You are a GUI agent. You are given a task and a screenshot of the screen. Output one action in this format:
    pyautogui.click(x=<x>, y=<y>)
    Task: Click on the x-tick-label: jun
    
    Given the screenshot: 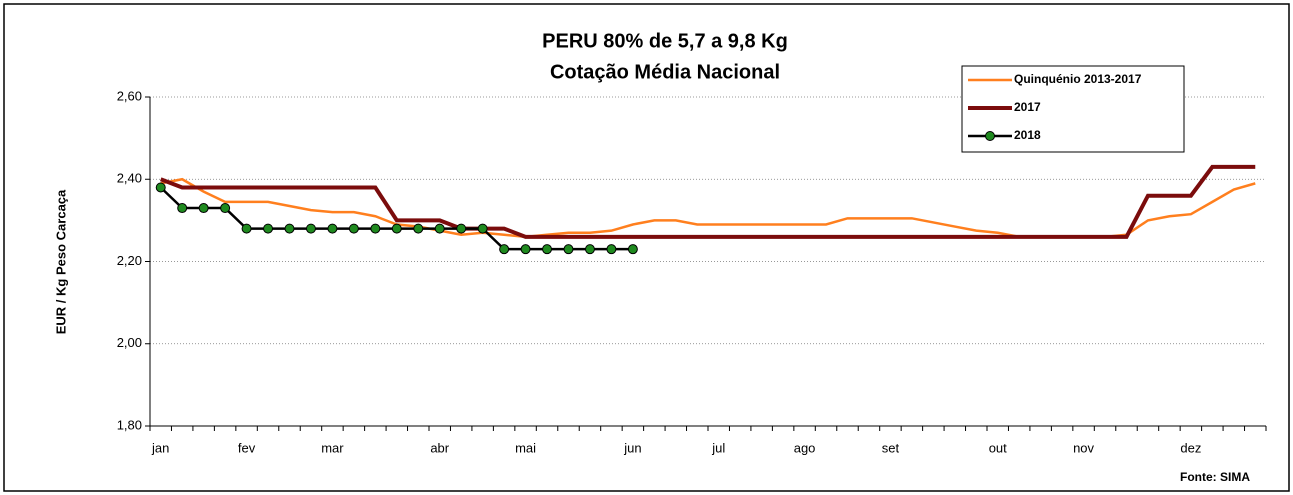 What is the action you would take?
    pyautogui.click(x=632, y=447)
    